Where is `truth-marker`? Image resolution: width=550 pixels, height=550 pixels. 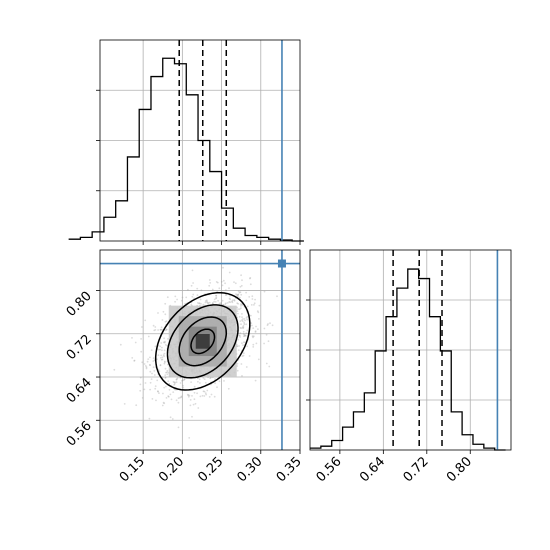
truth-marker is located at coordinates (281, 263).